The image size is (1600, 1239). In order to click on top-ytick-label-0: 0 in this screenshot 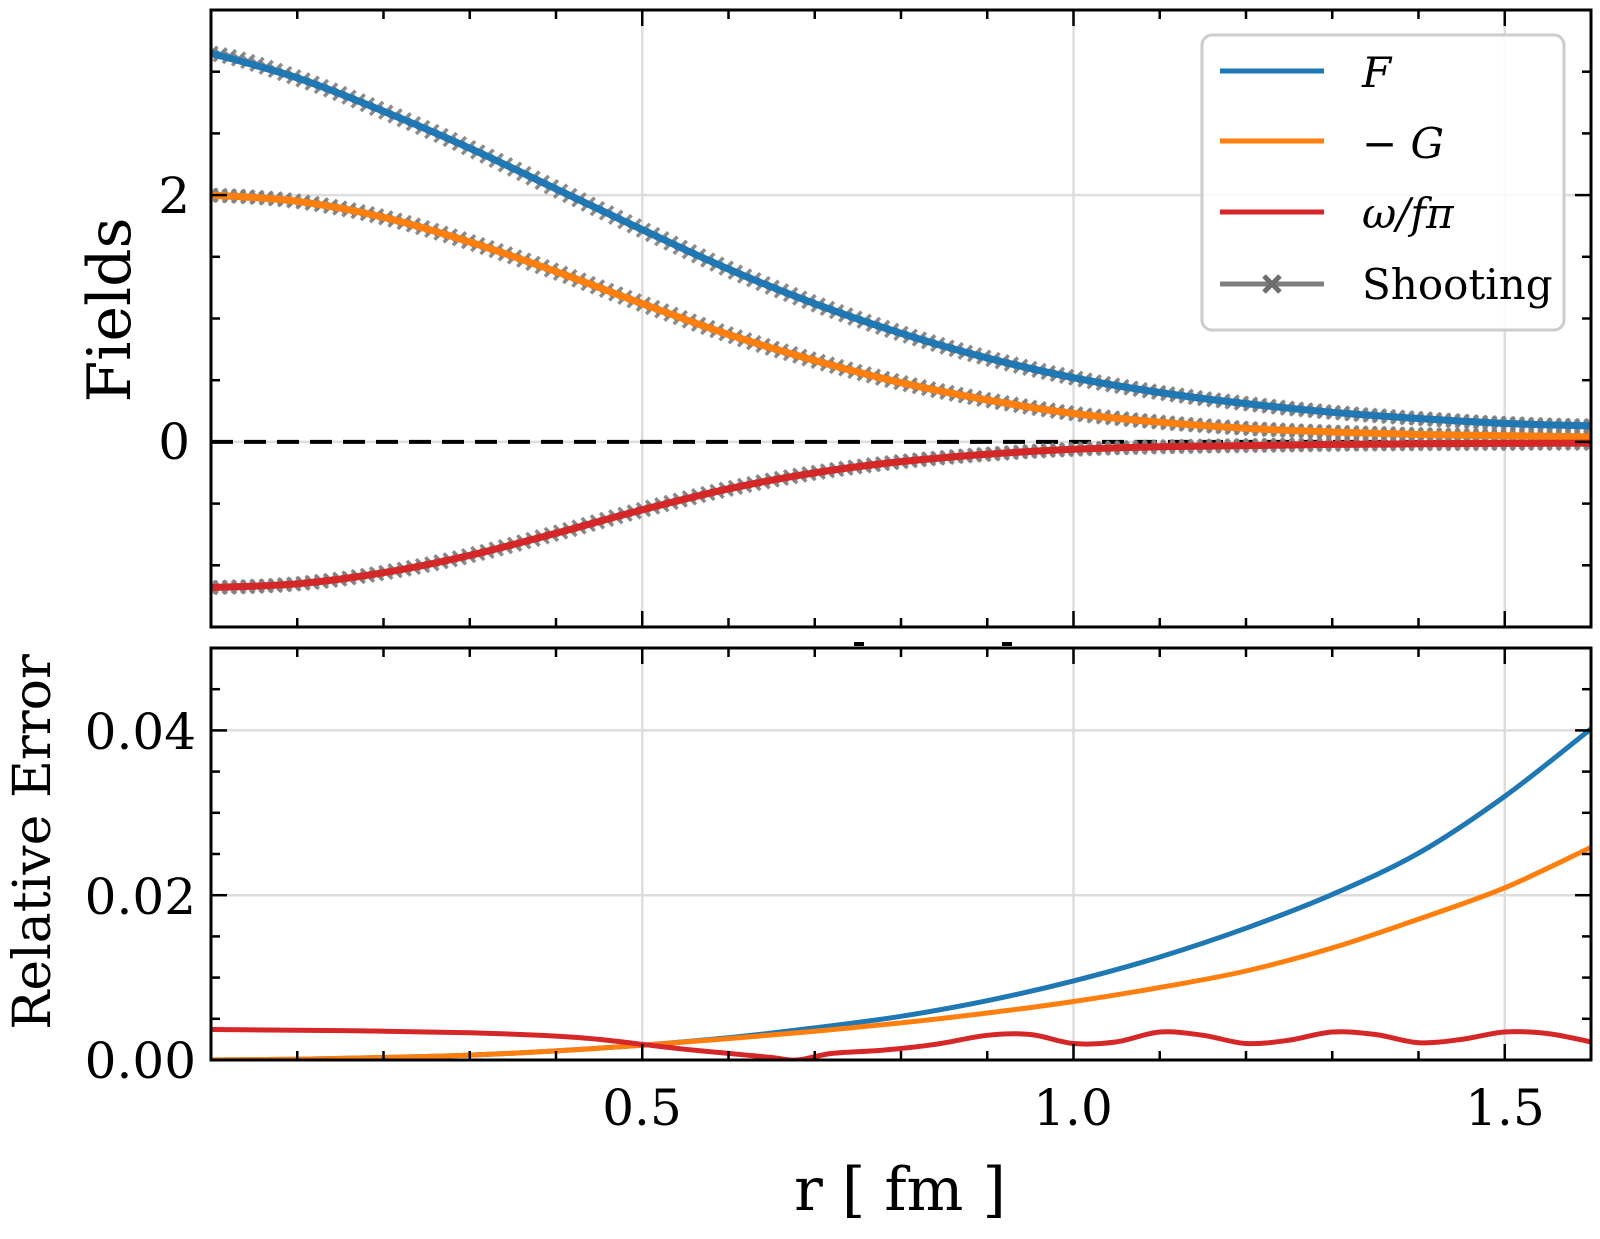, I will do `click(174, 442)`.